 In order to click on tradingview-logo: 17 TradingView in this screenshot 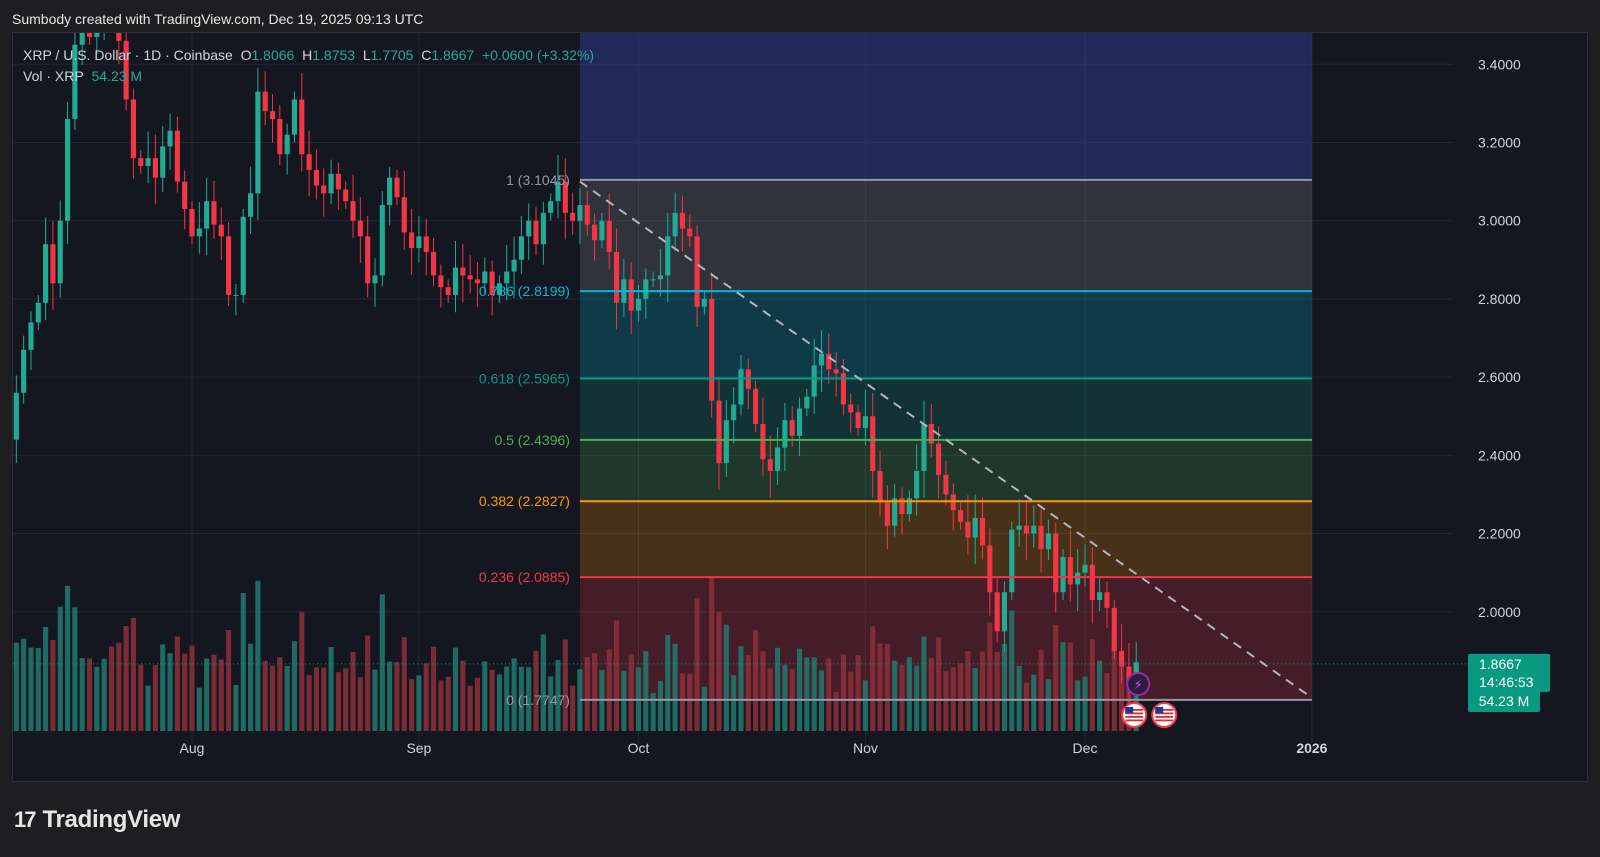, I will do `click(97, 820)`.